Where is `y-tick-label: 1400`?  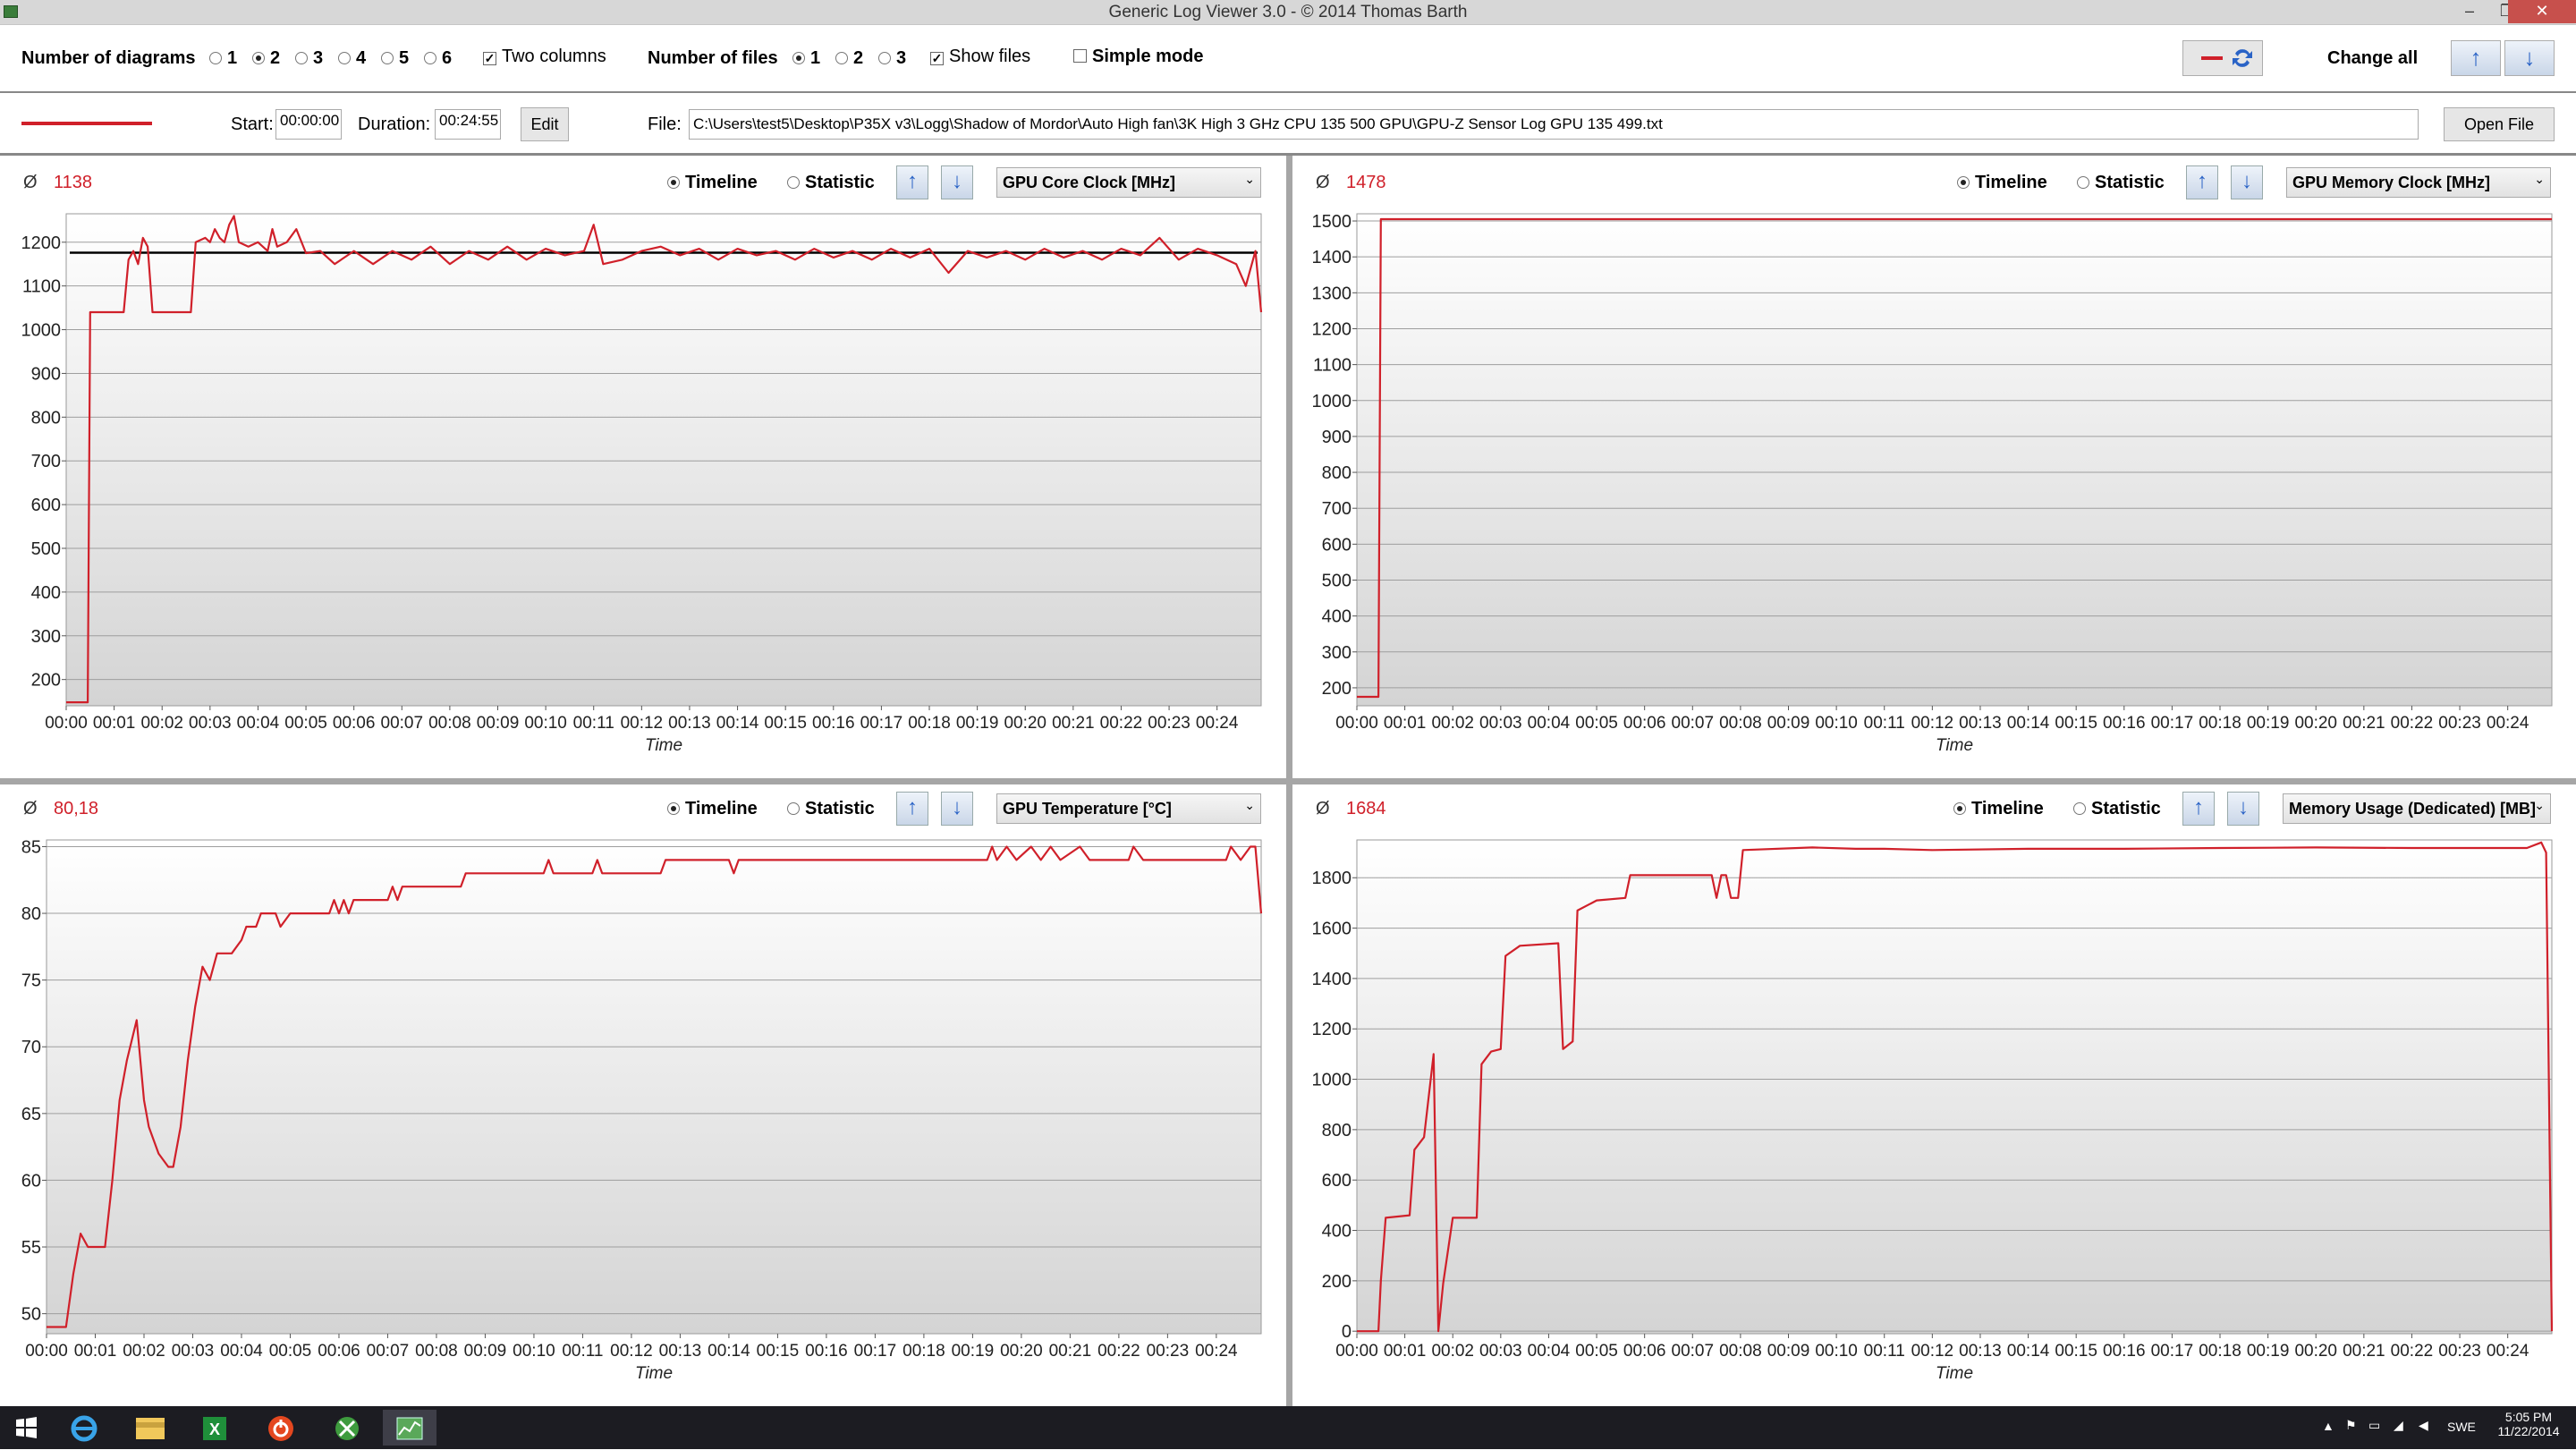
y-tick-label: 1400 is located at coordinates (1332, 980).